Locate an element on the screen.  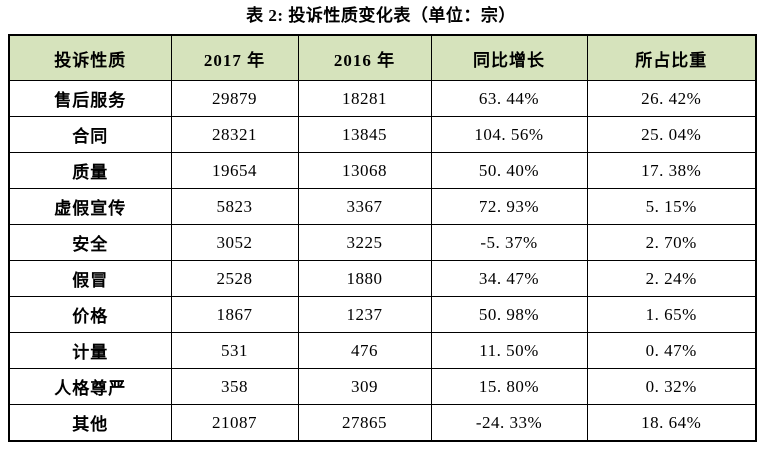
cell-2016: 3225 is located at coordinates (364, 242).